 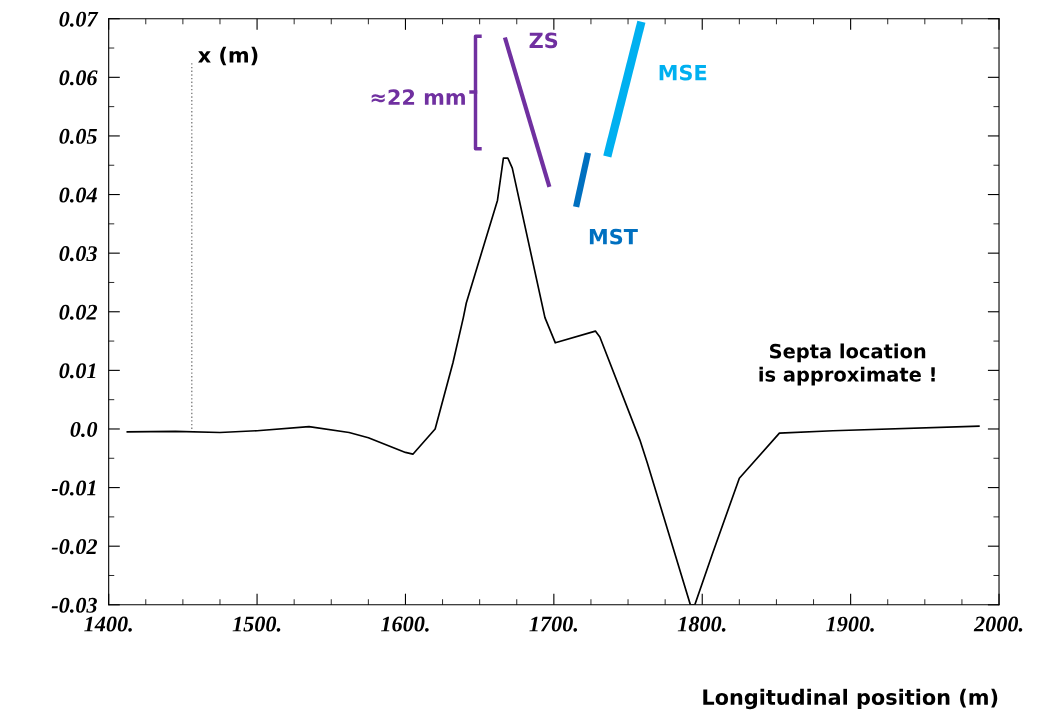 I want to click on x-tick-label: 1700., so click(x=553, y=624).